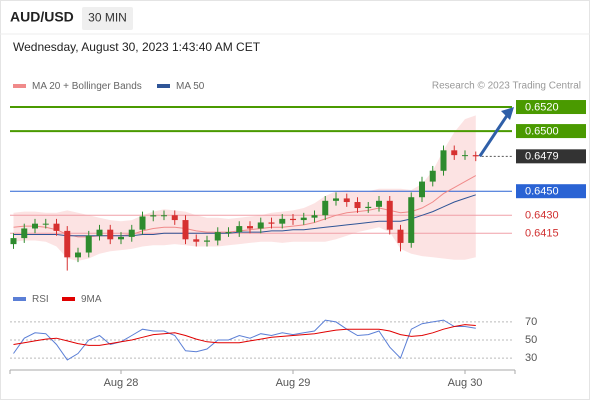 This screenshot has width=590, height=400. I want to click on legend-label: RSI, so click(40, 299).